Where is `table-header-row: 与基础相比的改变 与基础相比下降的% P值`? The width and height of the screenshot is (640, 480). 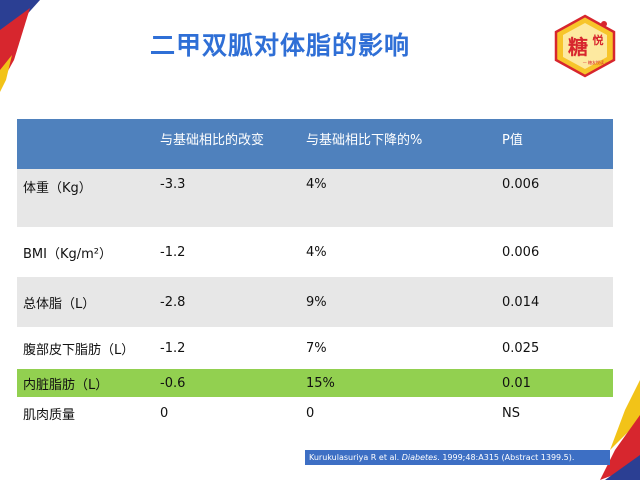
table-header-row: 与基础相比的改变 与基础相比下降的% P值 is located at coordinates (315, 144).